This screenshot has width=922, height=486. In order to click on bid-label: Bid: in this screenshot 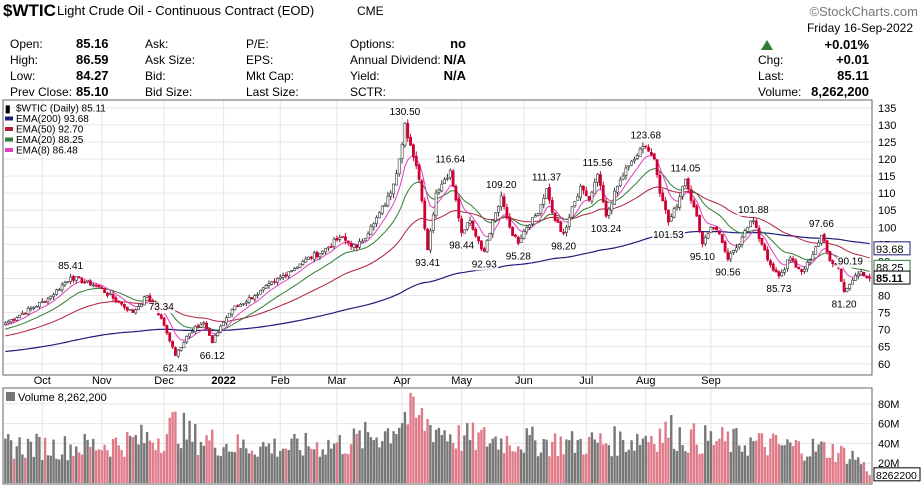, I will do `click(155, 76)`.